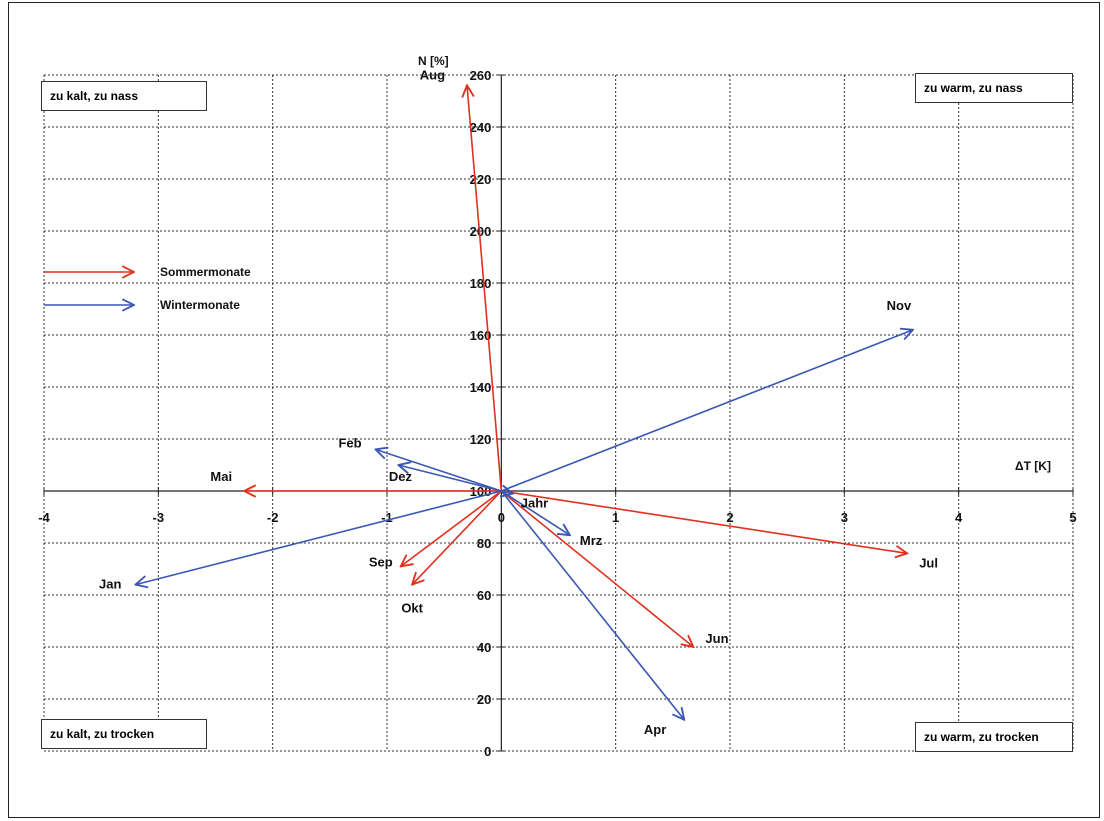  I want to click on vector-jahr, so click(506, 492).